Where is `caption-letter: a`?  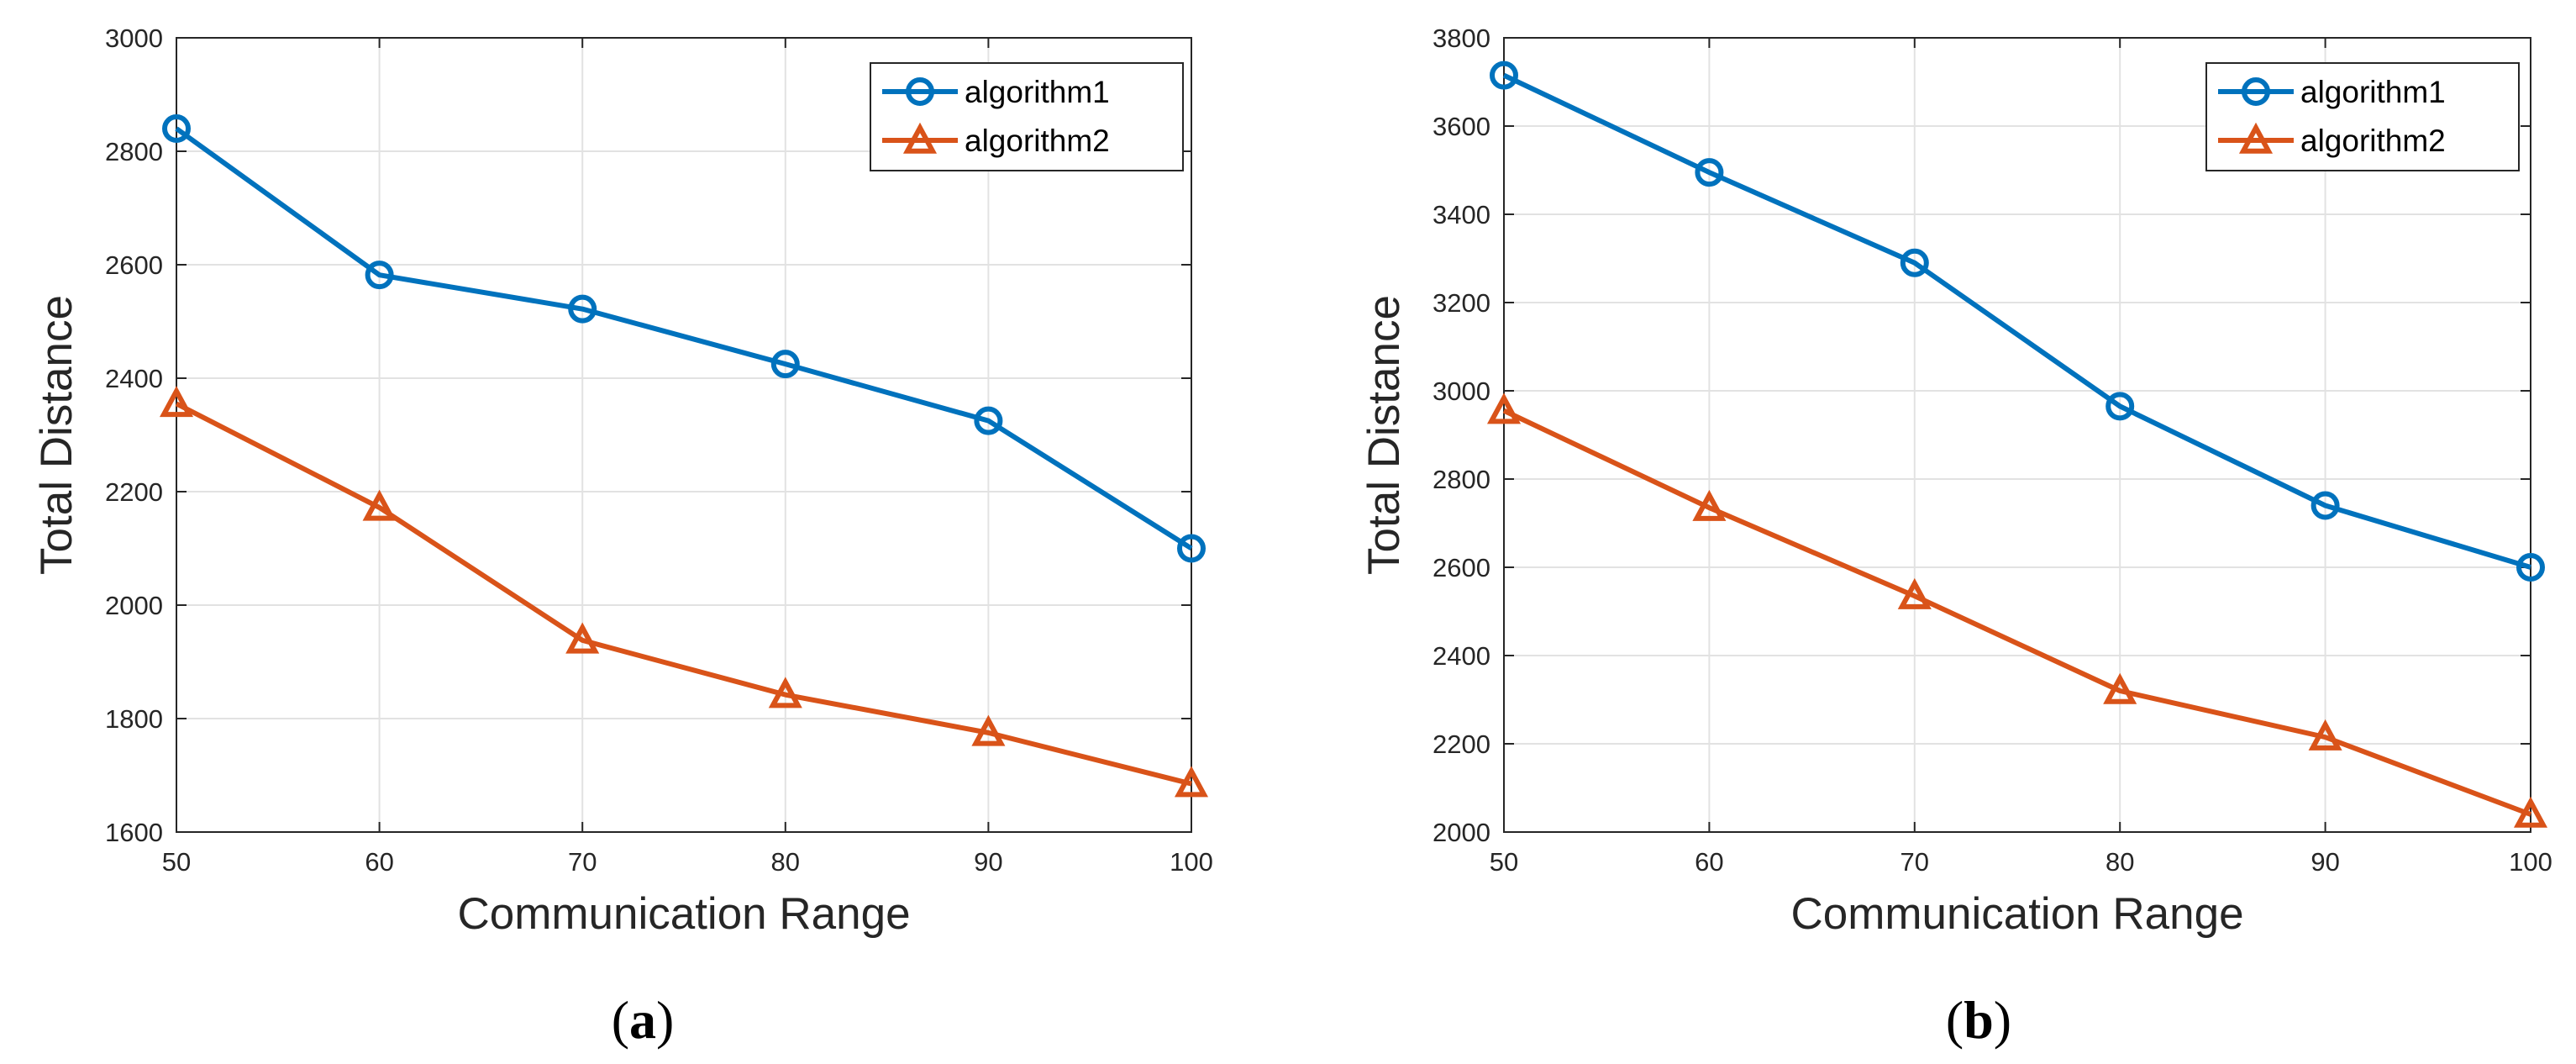
caption-letter: a is located at coordinates (642, 1020).